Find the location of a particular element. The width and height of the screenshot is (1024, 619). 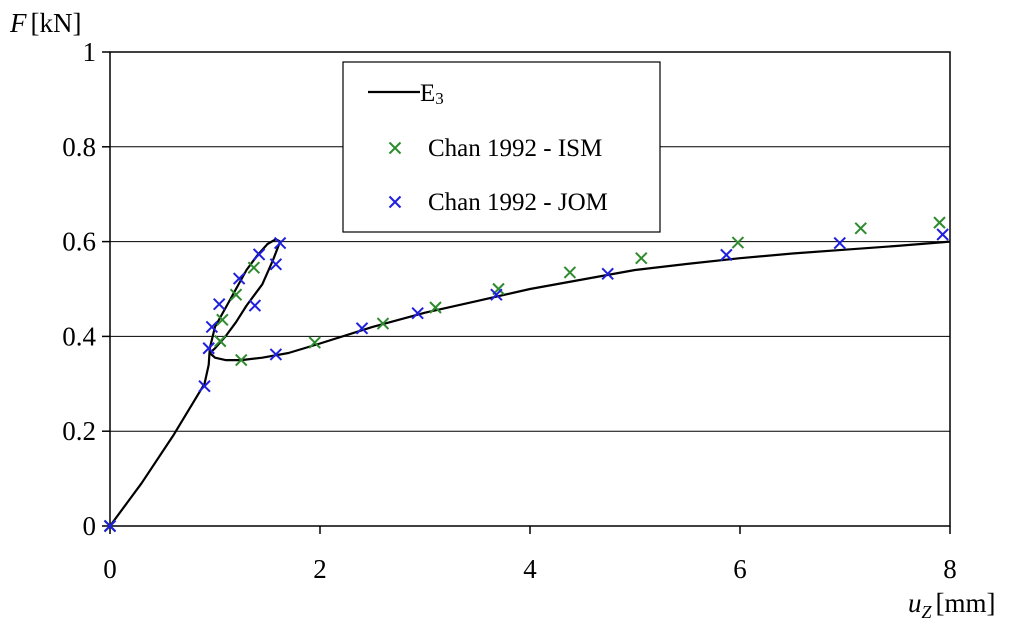

x-axis-ticks: 0 2 4 6 8 is located at coordinates (530, 555).